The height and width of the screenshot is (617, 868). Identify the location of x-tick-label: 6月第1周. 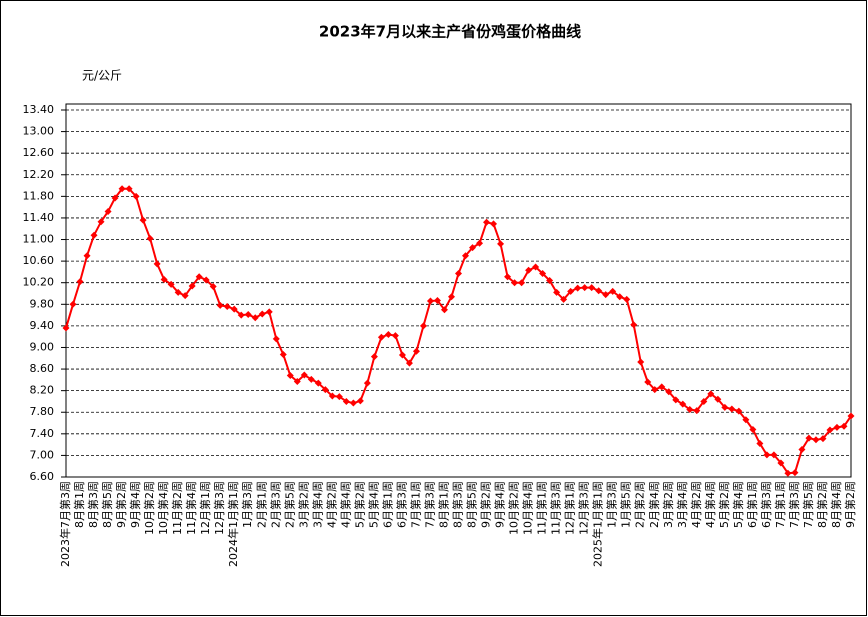
(752, 504).